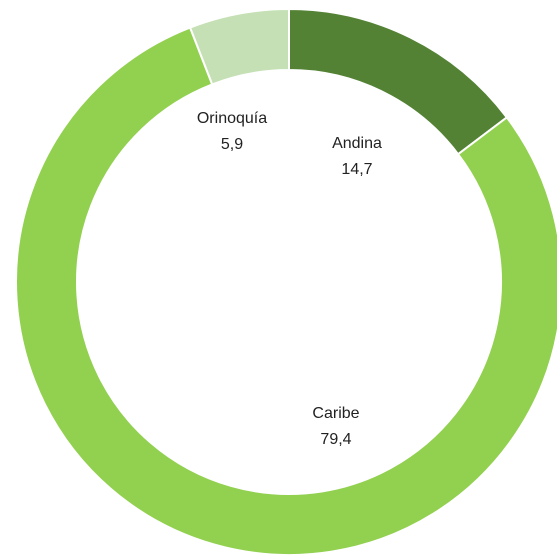 The height and width of the screenshot is (556, 557). Describe the element at coordinates (335, 439) in the screenshot. I see `value-label: 79,4` at that location.